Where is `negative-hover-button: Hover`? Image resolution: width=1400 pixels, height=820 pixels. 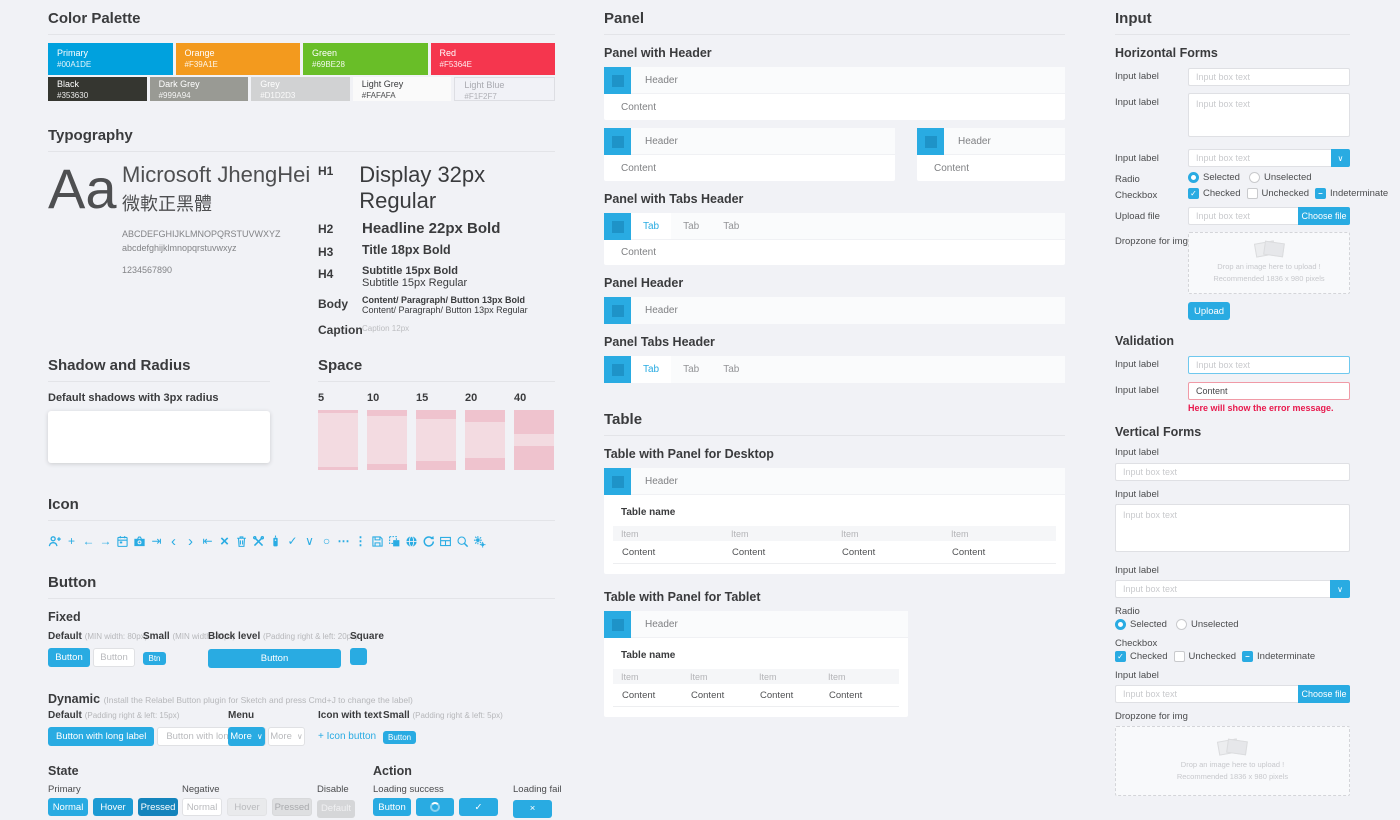
negative-hover-button: Hover is located at coordinates (247, 807).